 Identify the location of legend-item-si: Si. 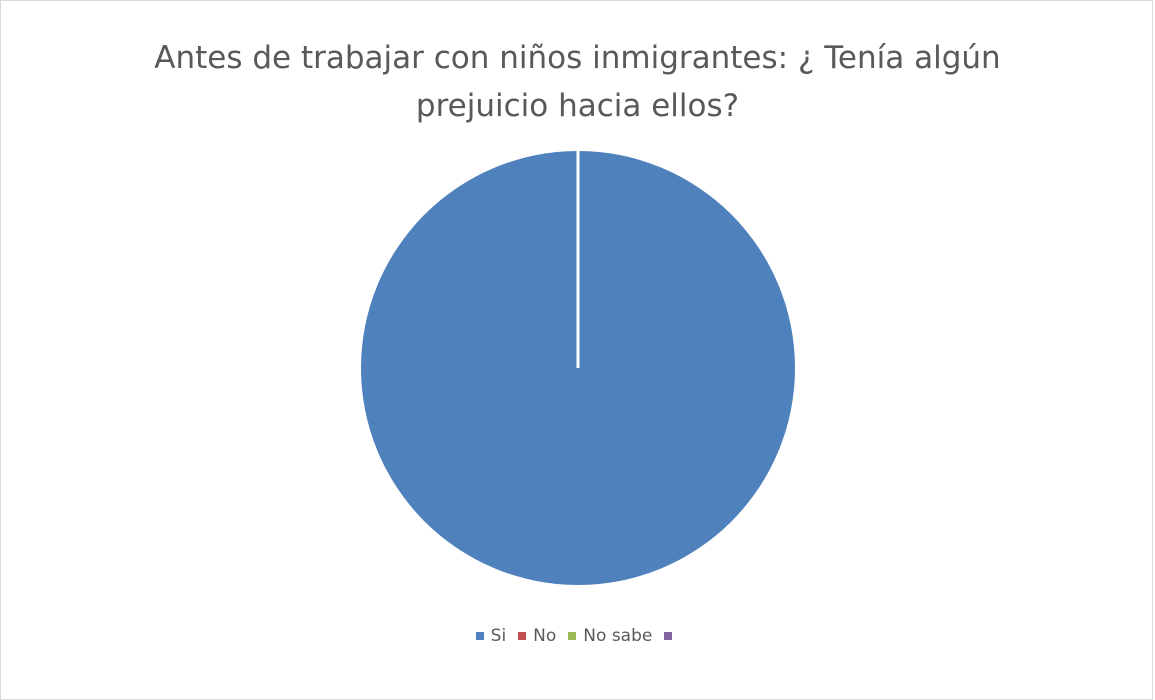
(491, 636).